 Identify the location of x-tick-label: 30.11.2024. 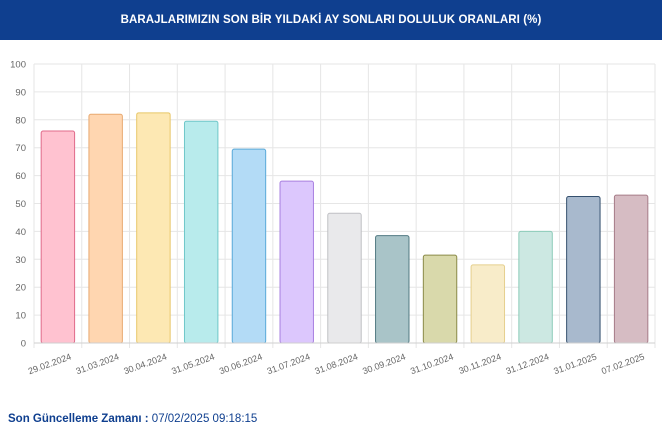
(479, 363).